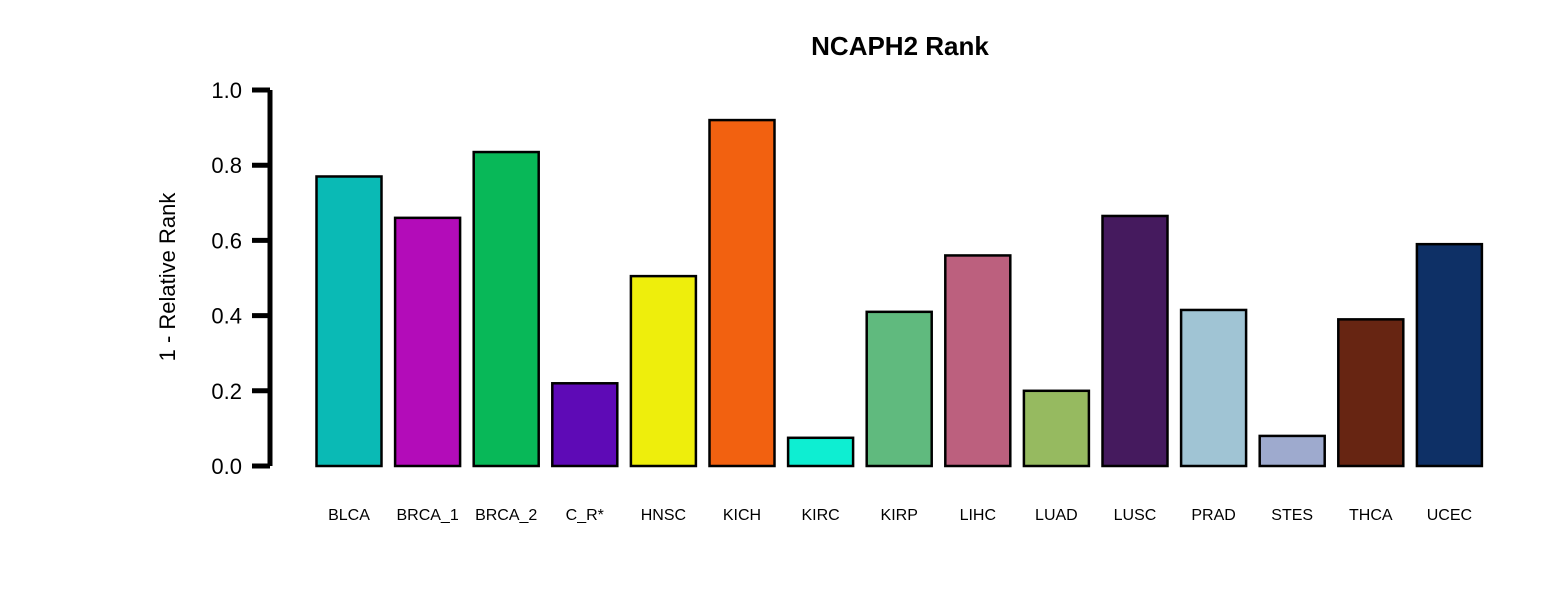 This screenshot has height=591, width=1560. I want to click on x-tick-label: BRCA_2, so click(506, 515).